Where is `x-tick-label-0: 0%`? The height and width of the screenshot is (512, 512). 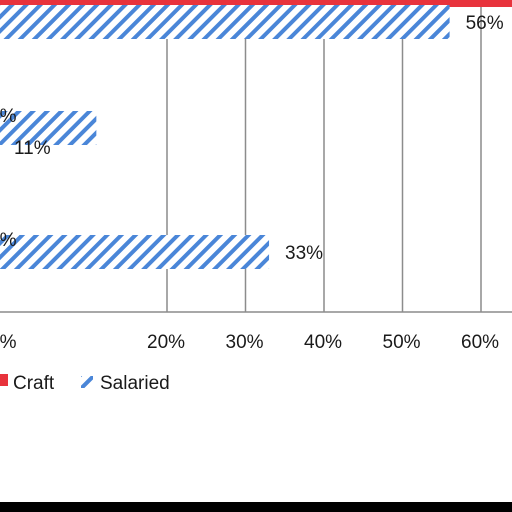
x-tick-label-0: 0% is located at coordinates (8, 342).